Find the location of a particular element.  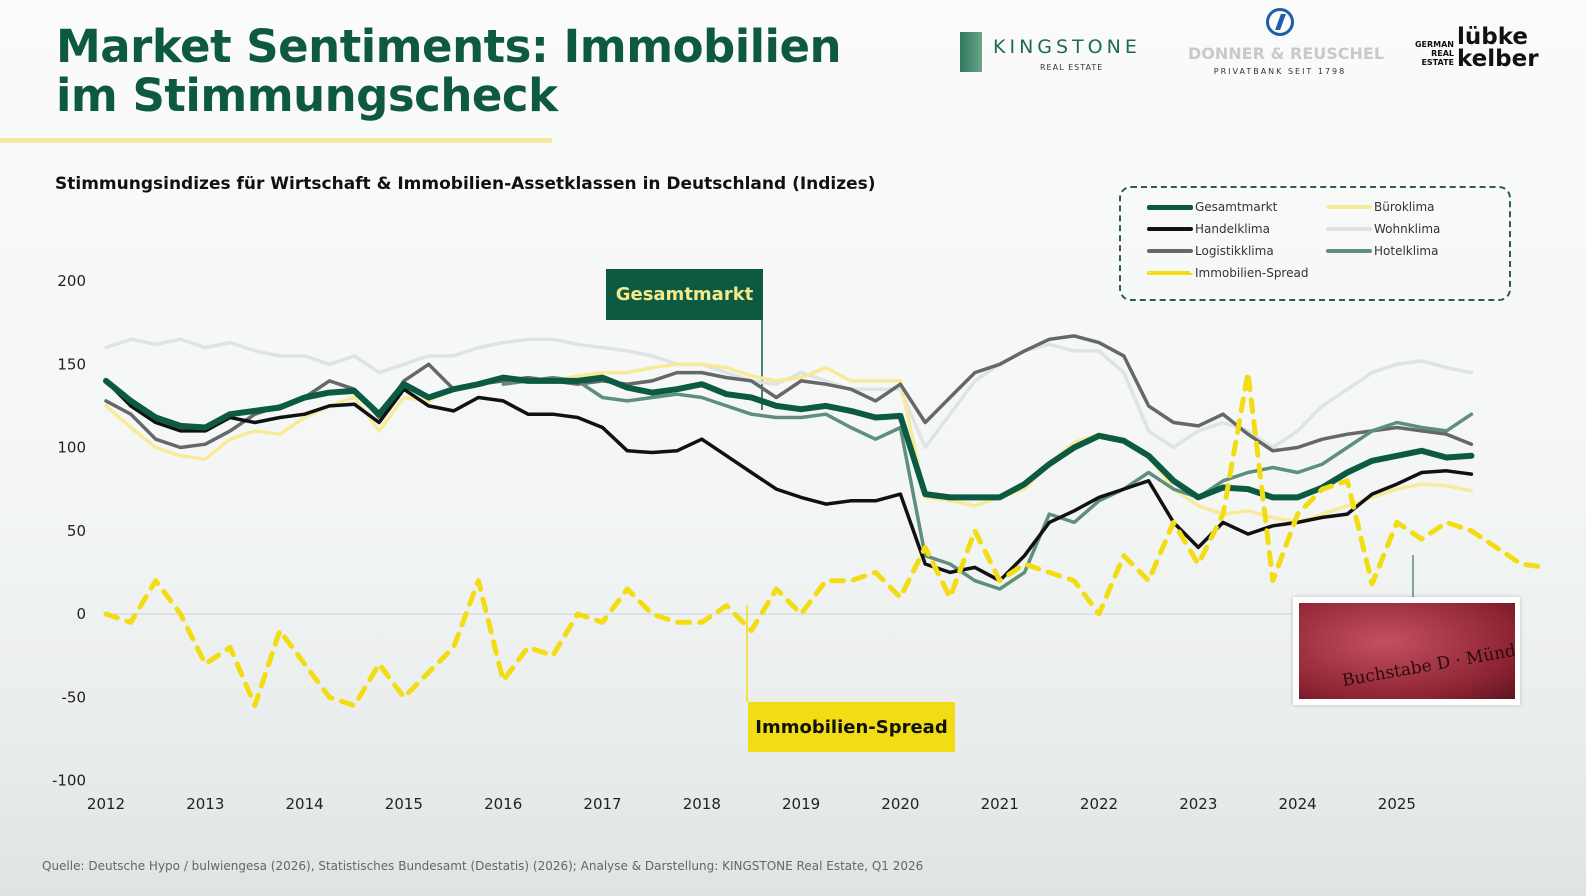

luebke-word1: lübke is located at coordinates (1492, 37).